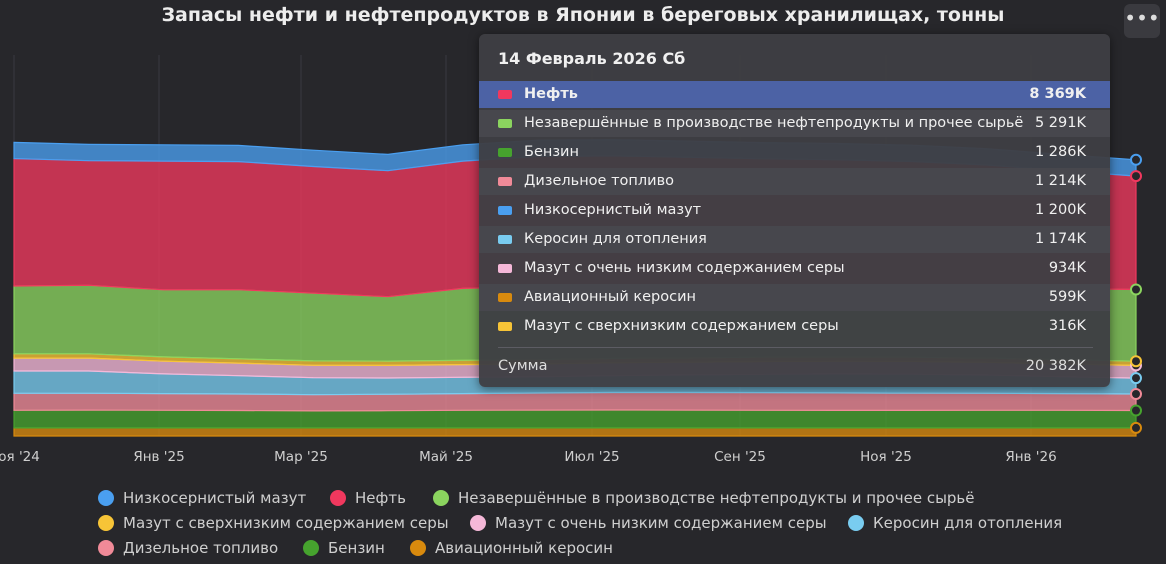  What do you see at coordinates (795, 347) in the screenshot?
I see `tooltip-separator` at bounding box center [795, 347].